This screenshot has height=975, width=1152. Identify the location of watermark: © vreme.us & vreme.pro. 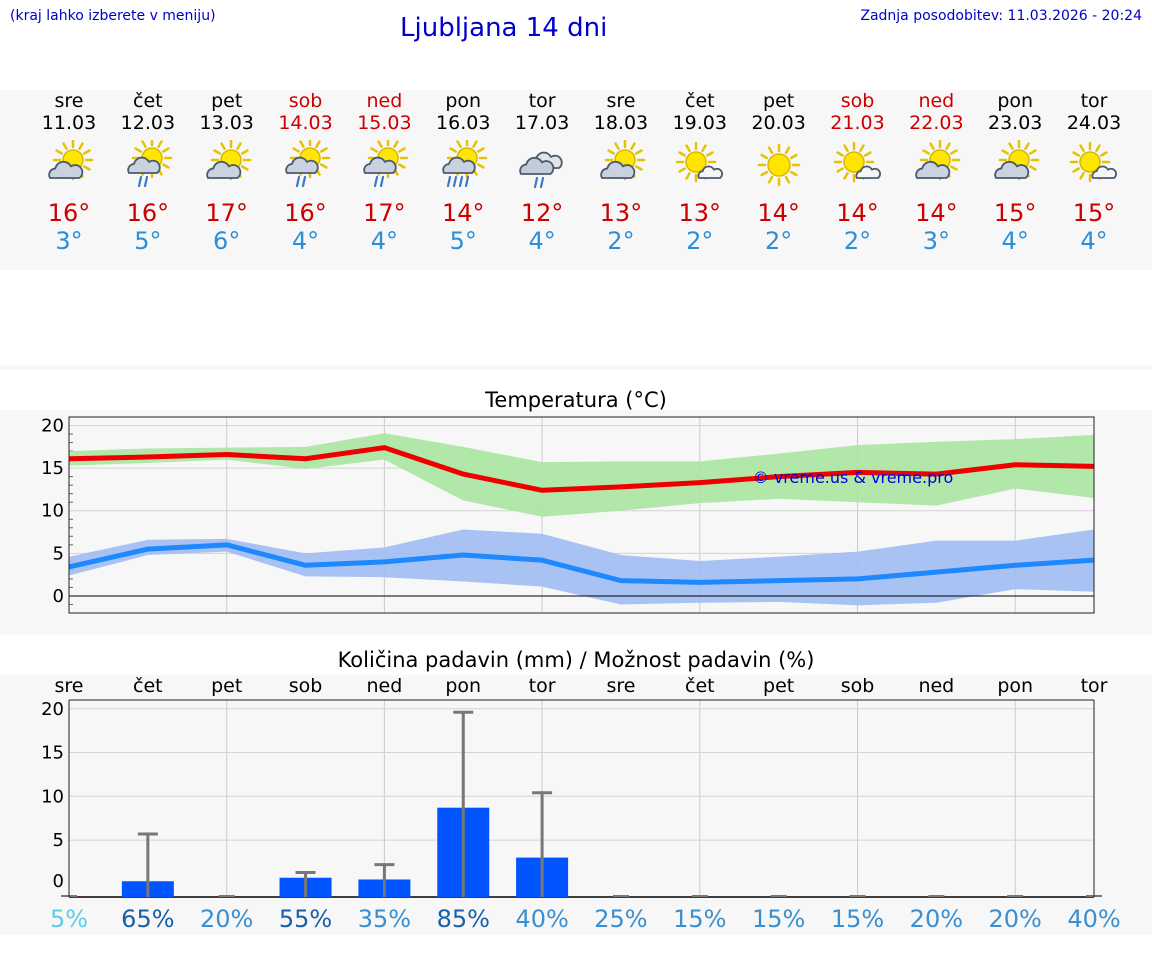
(853, 477).